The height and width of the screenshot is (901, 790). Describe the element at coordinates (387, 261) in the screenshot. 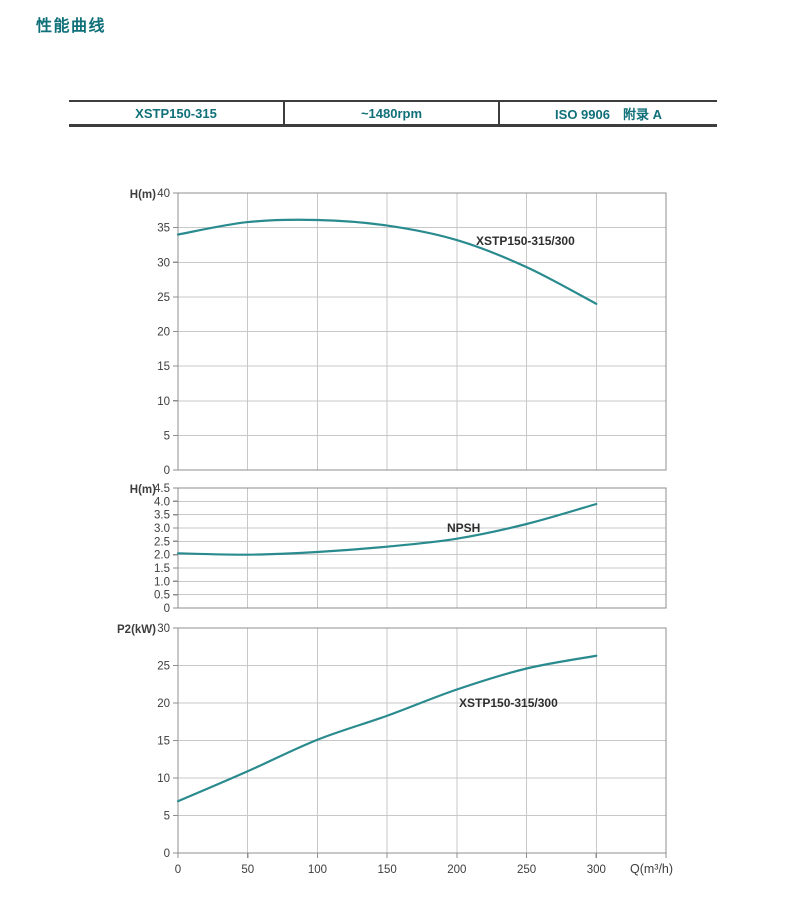

I see `head-curve` at that location.